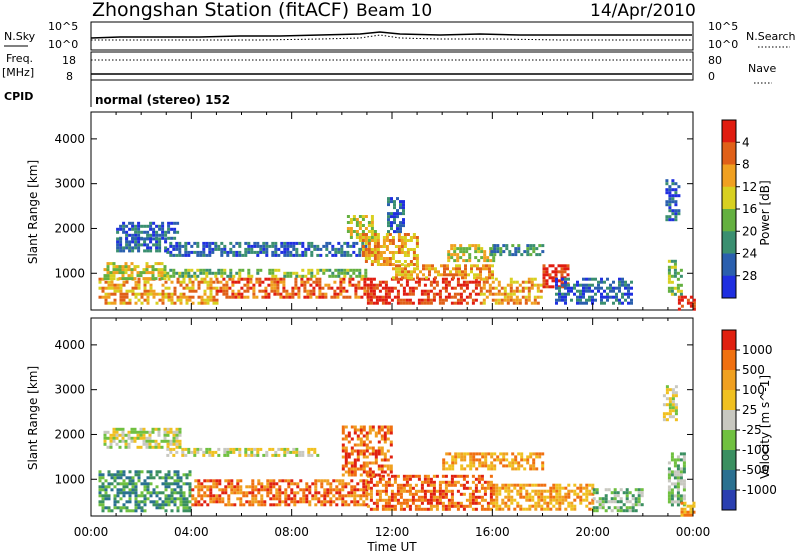 The height and width of the screenshot is (554, 800). What do you see at coordinates (19, 58) in the screenshot?
I see `freq-label: Freq.` at bounding box center [19, 58].